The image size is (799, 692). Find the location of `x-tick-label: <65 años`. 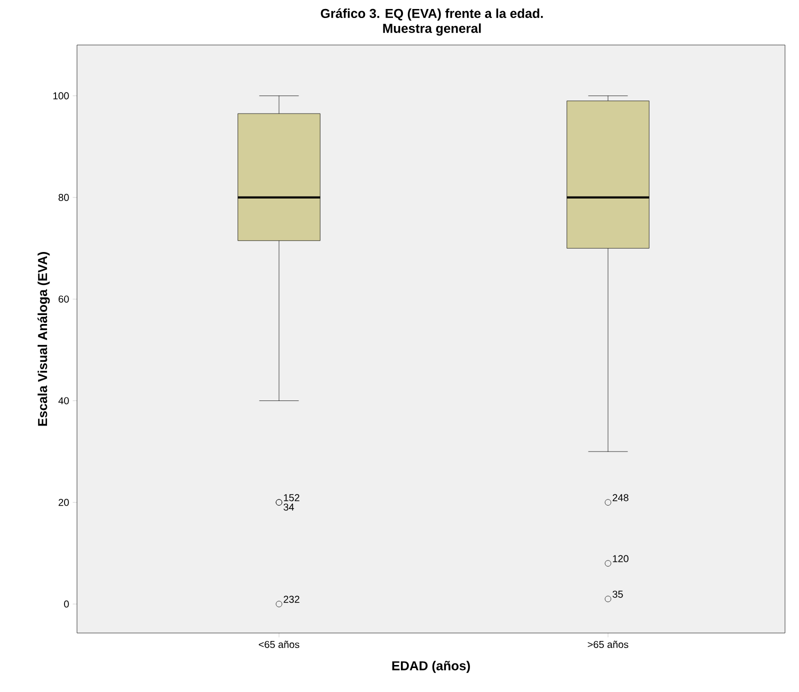

x-tick-label: <65 años is located at coordinates (279, 644).